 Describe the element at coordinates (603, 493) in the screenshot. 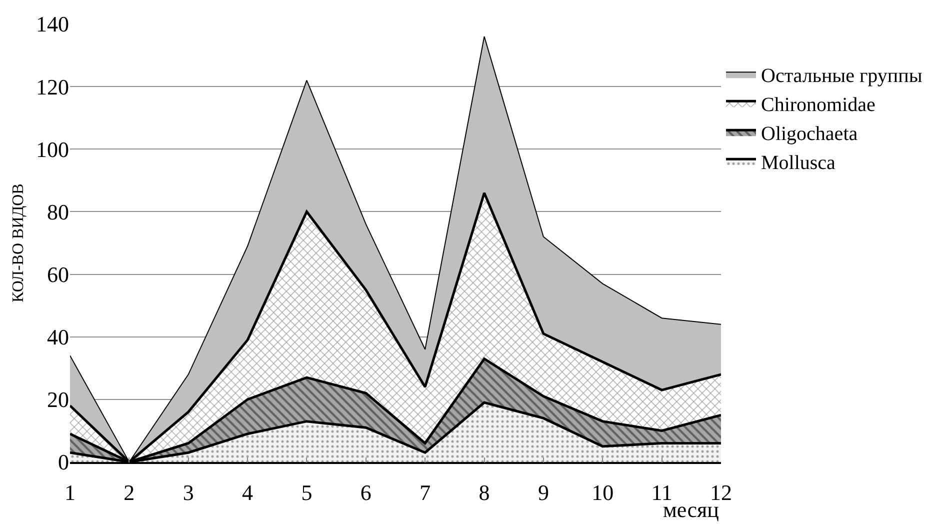

I see `x-tick-label: 10` at that location.